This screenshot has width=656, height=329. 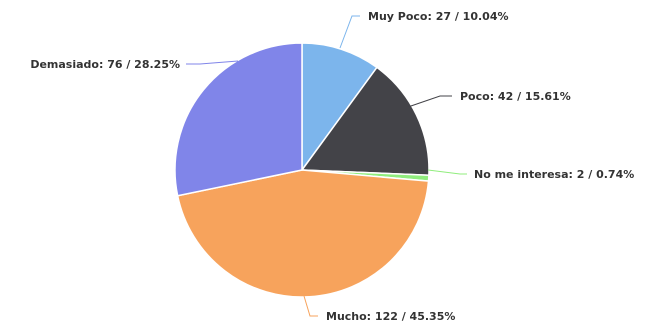 I want to click on leader-line-mucho, so click(x=310, y=306).